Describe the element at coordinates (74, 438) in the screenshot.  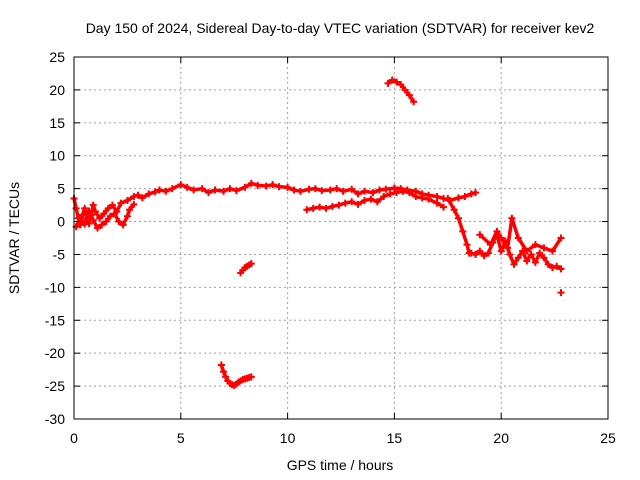
I see `x-tick-label: 0` at that location.